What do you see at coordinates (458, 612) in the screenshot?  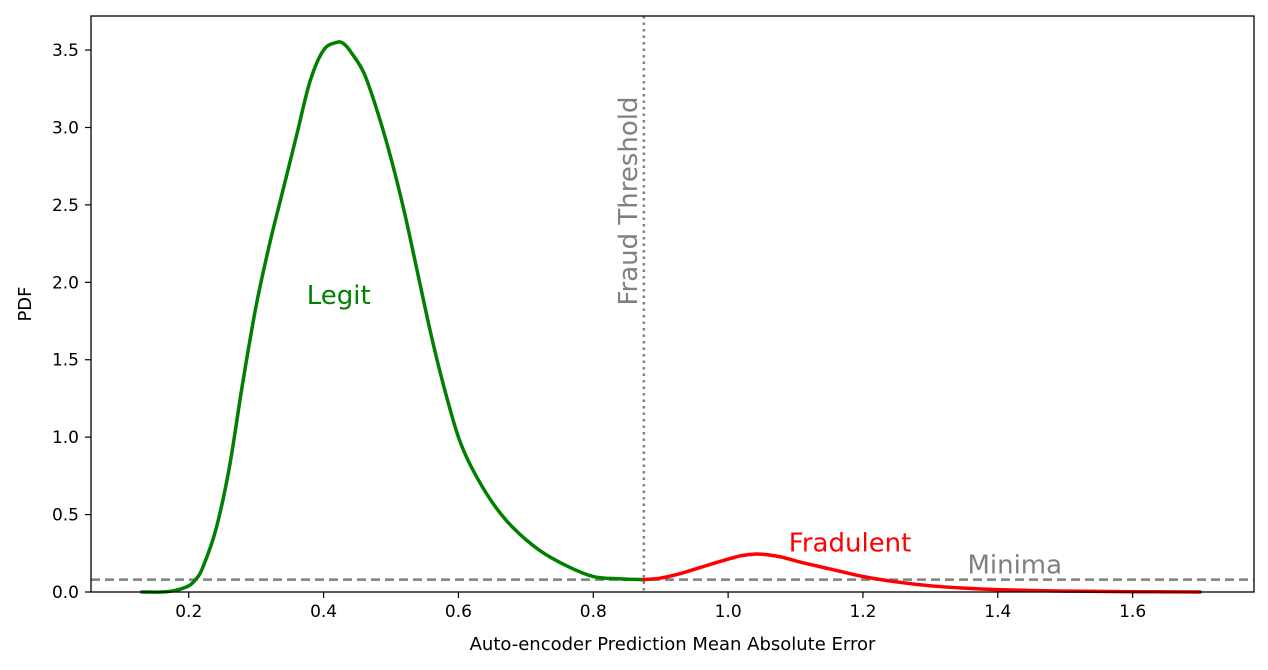 I see `x-tick-label: 0.6` at bounding box center [458, 612].